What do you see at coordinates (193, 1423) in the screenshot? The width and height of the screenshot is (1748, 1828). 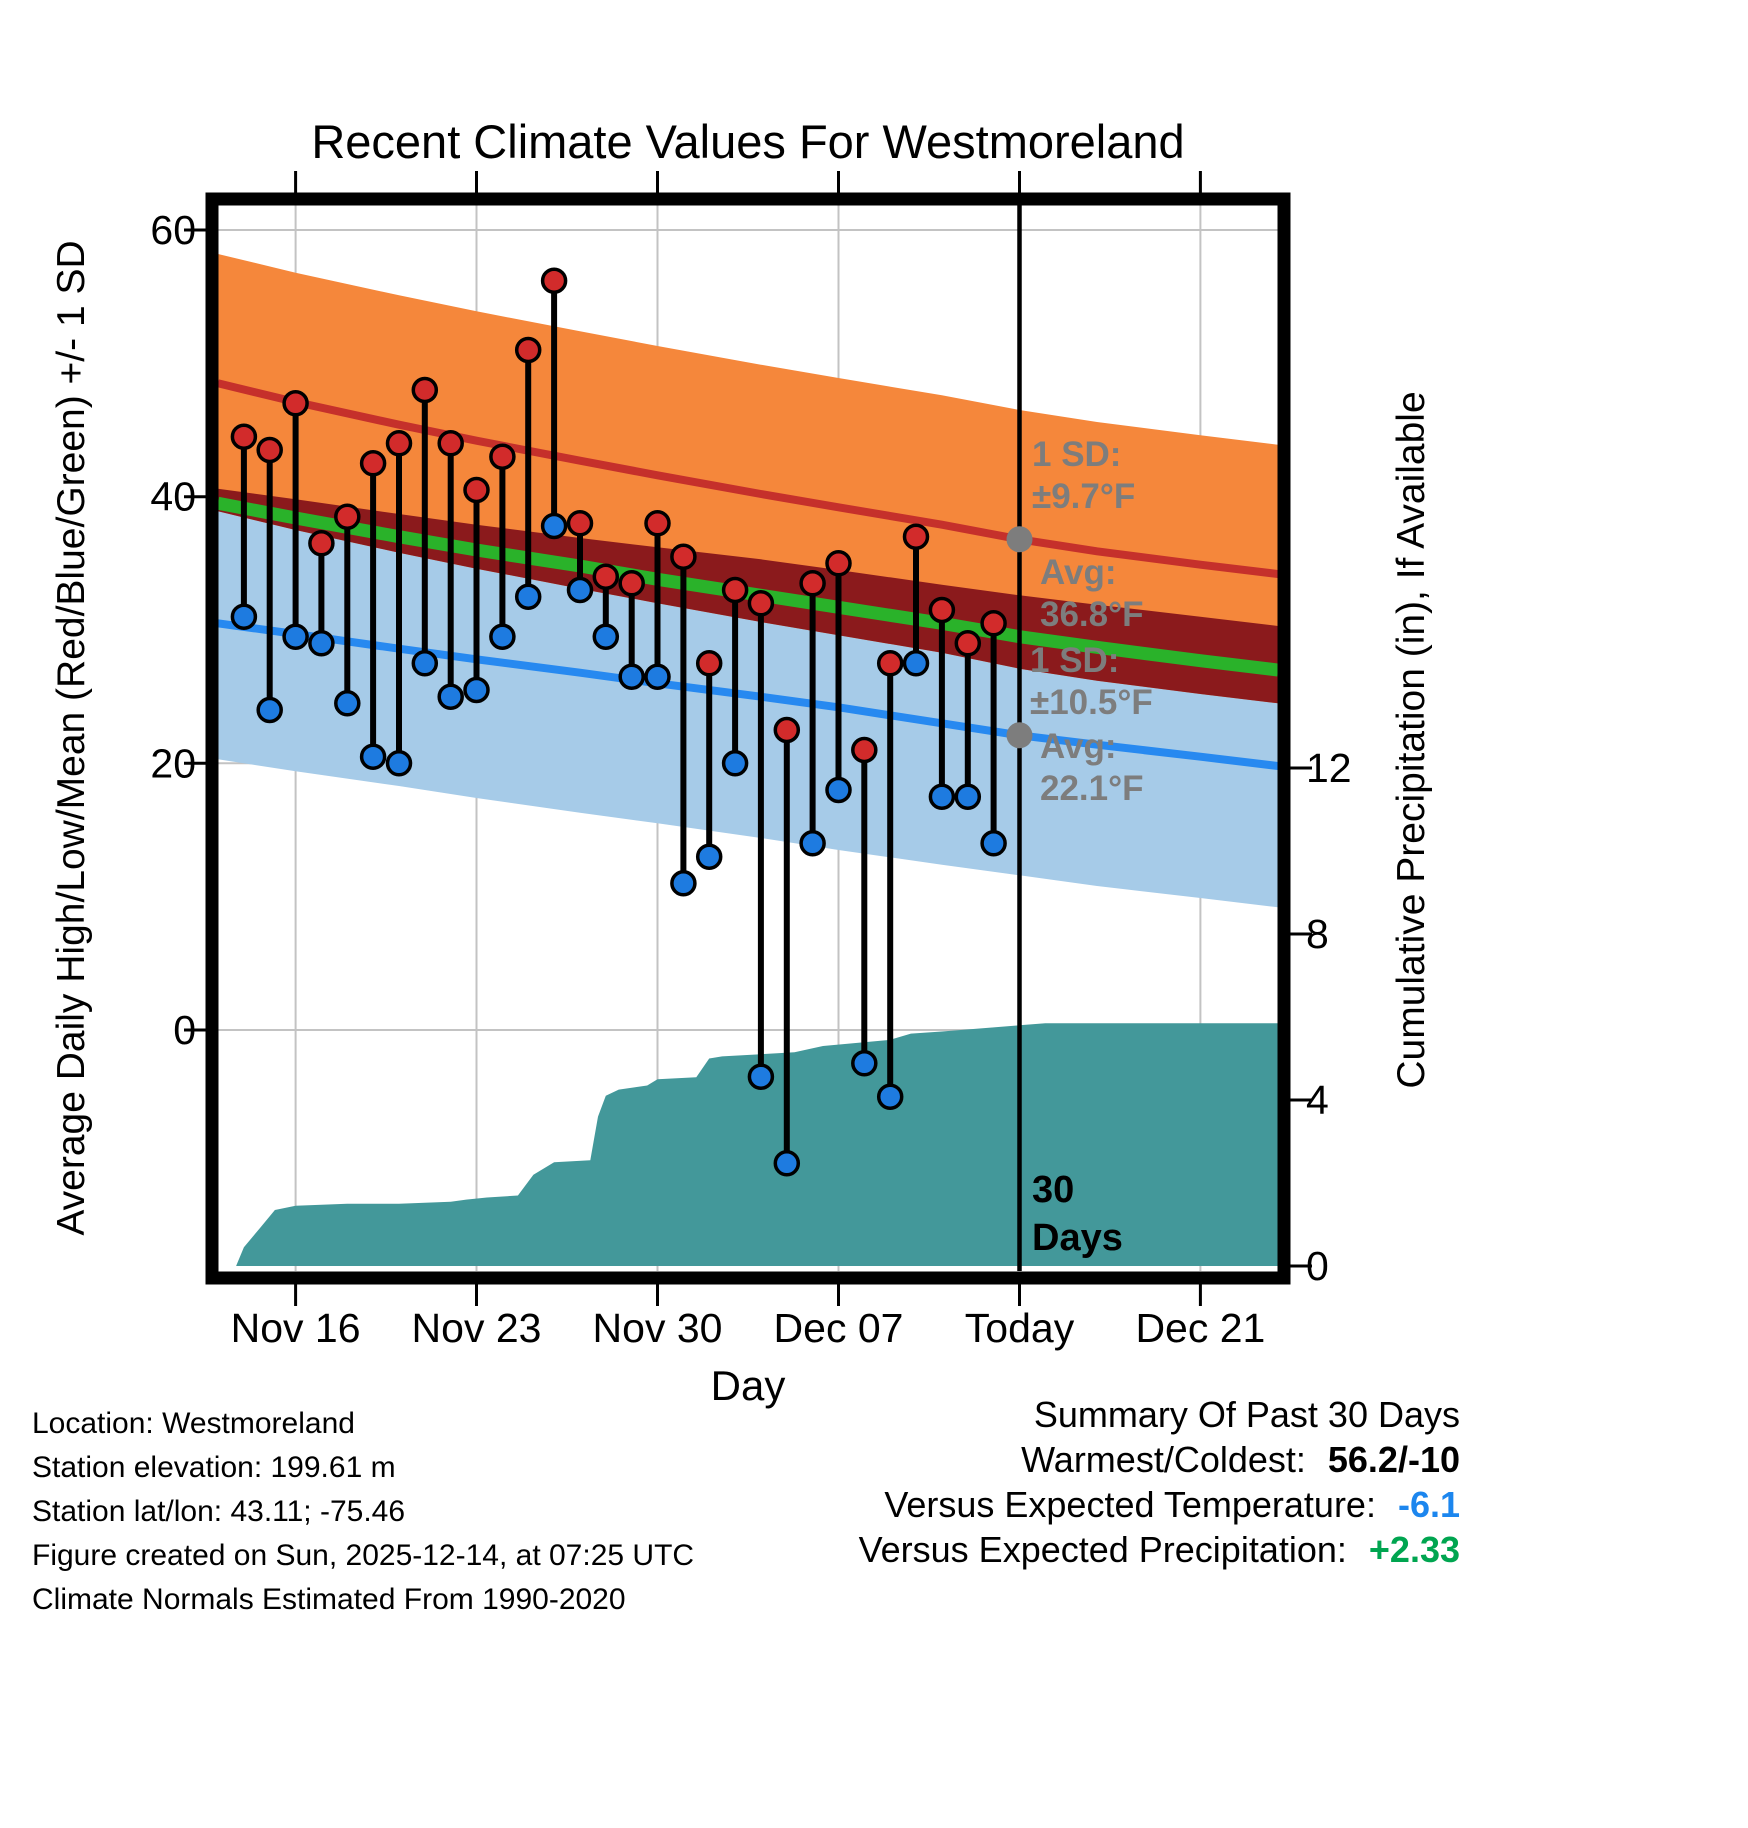 I see `station-location: Location: Westmoreland` at bounding box center [193, 1423].